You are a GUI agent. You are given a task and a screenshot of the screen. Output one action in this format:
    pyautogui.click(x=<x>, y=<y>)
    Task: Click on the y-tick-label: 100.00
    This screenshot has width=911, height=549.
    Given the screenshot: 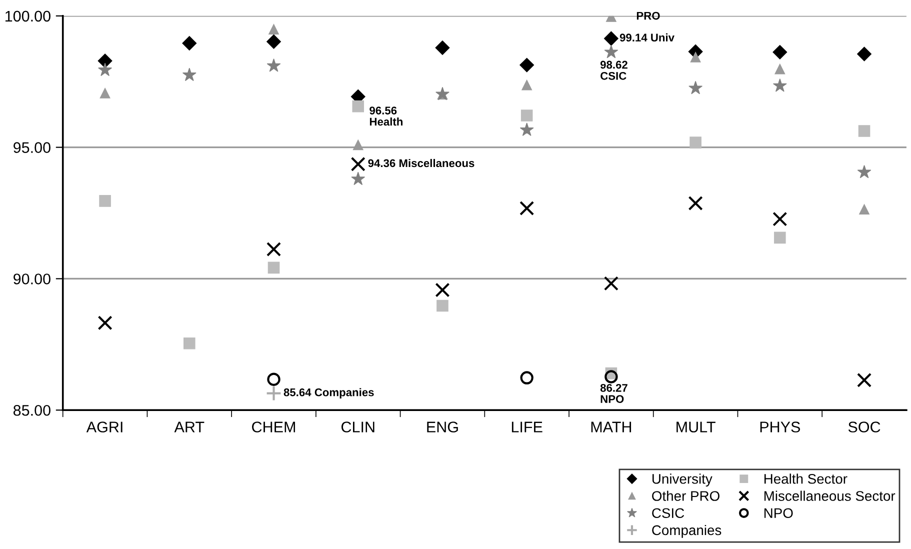 What is the action you would take?
    pyautogui.click(x=27, y=16)
    